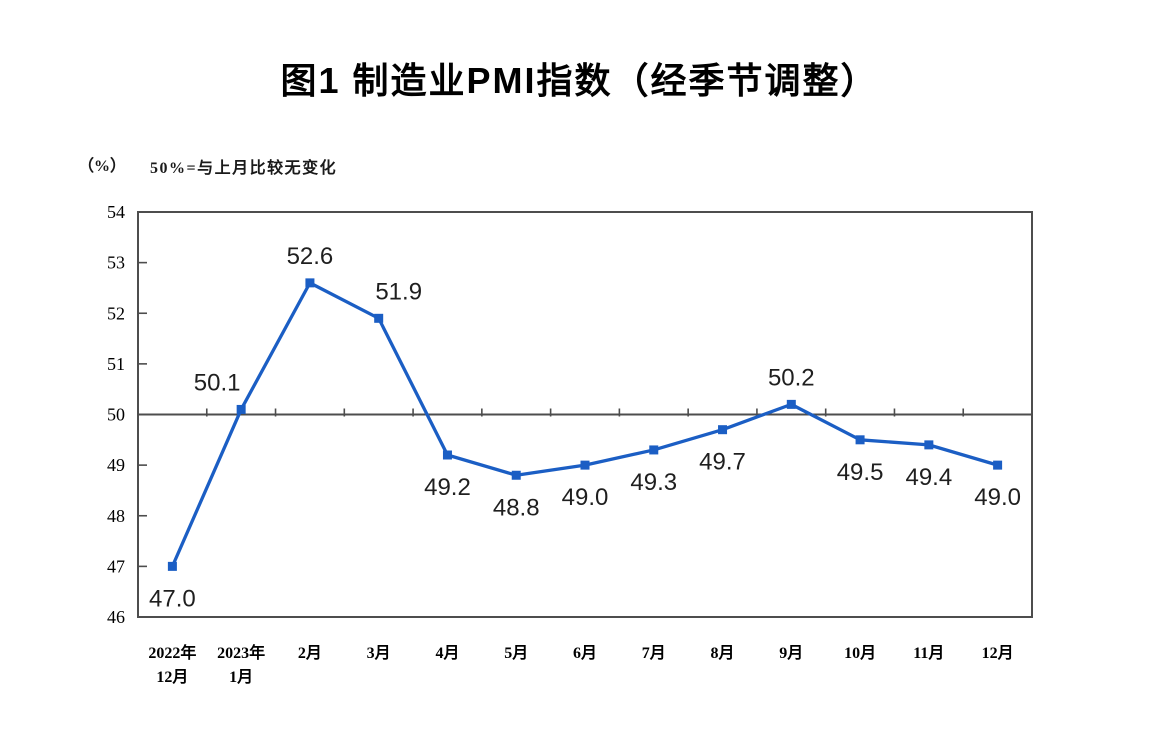  What do you see at coordinates (241, 652) in the screenshot?
I see `x-axis-tick-label: 2023年` at bounding box center [241, 652].